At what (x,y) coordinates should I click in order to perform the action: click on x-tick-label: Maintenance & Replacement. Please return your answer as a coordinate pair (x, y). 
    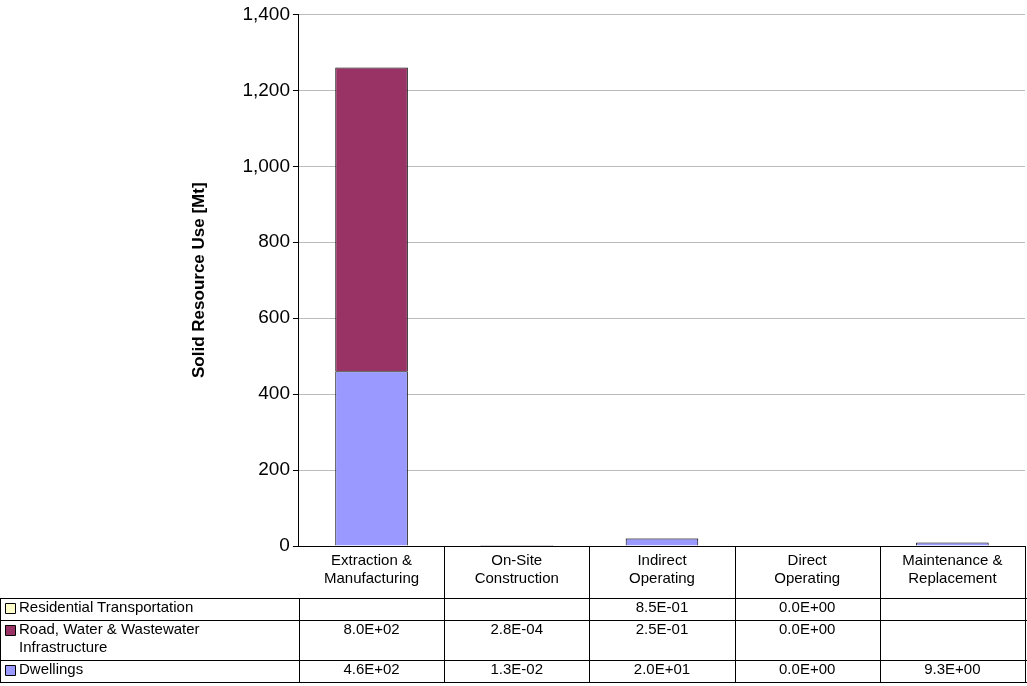
    Looking at the image, I should click on (952, 569).